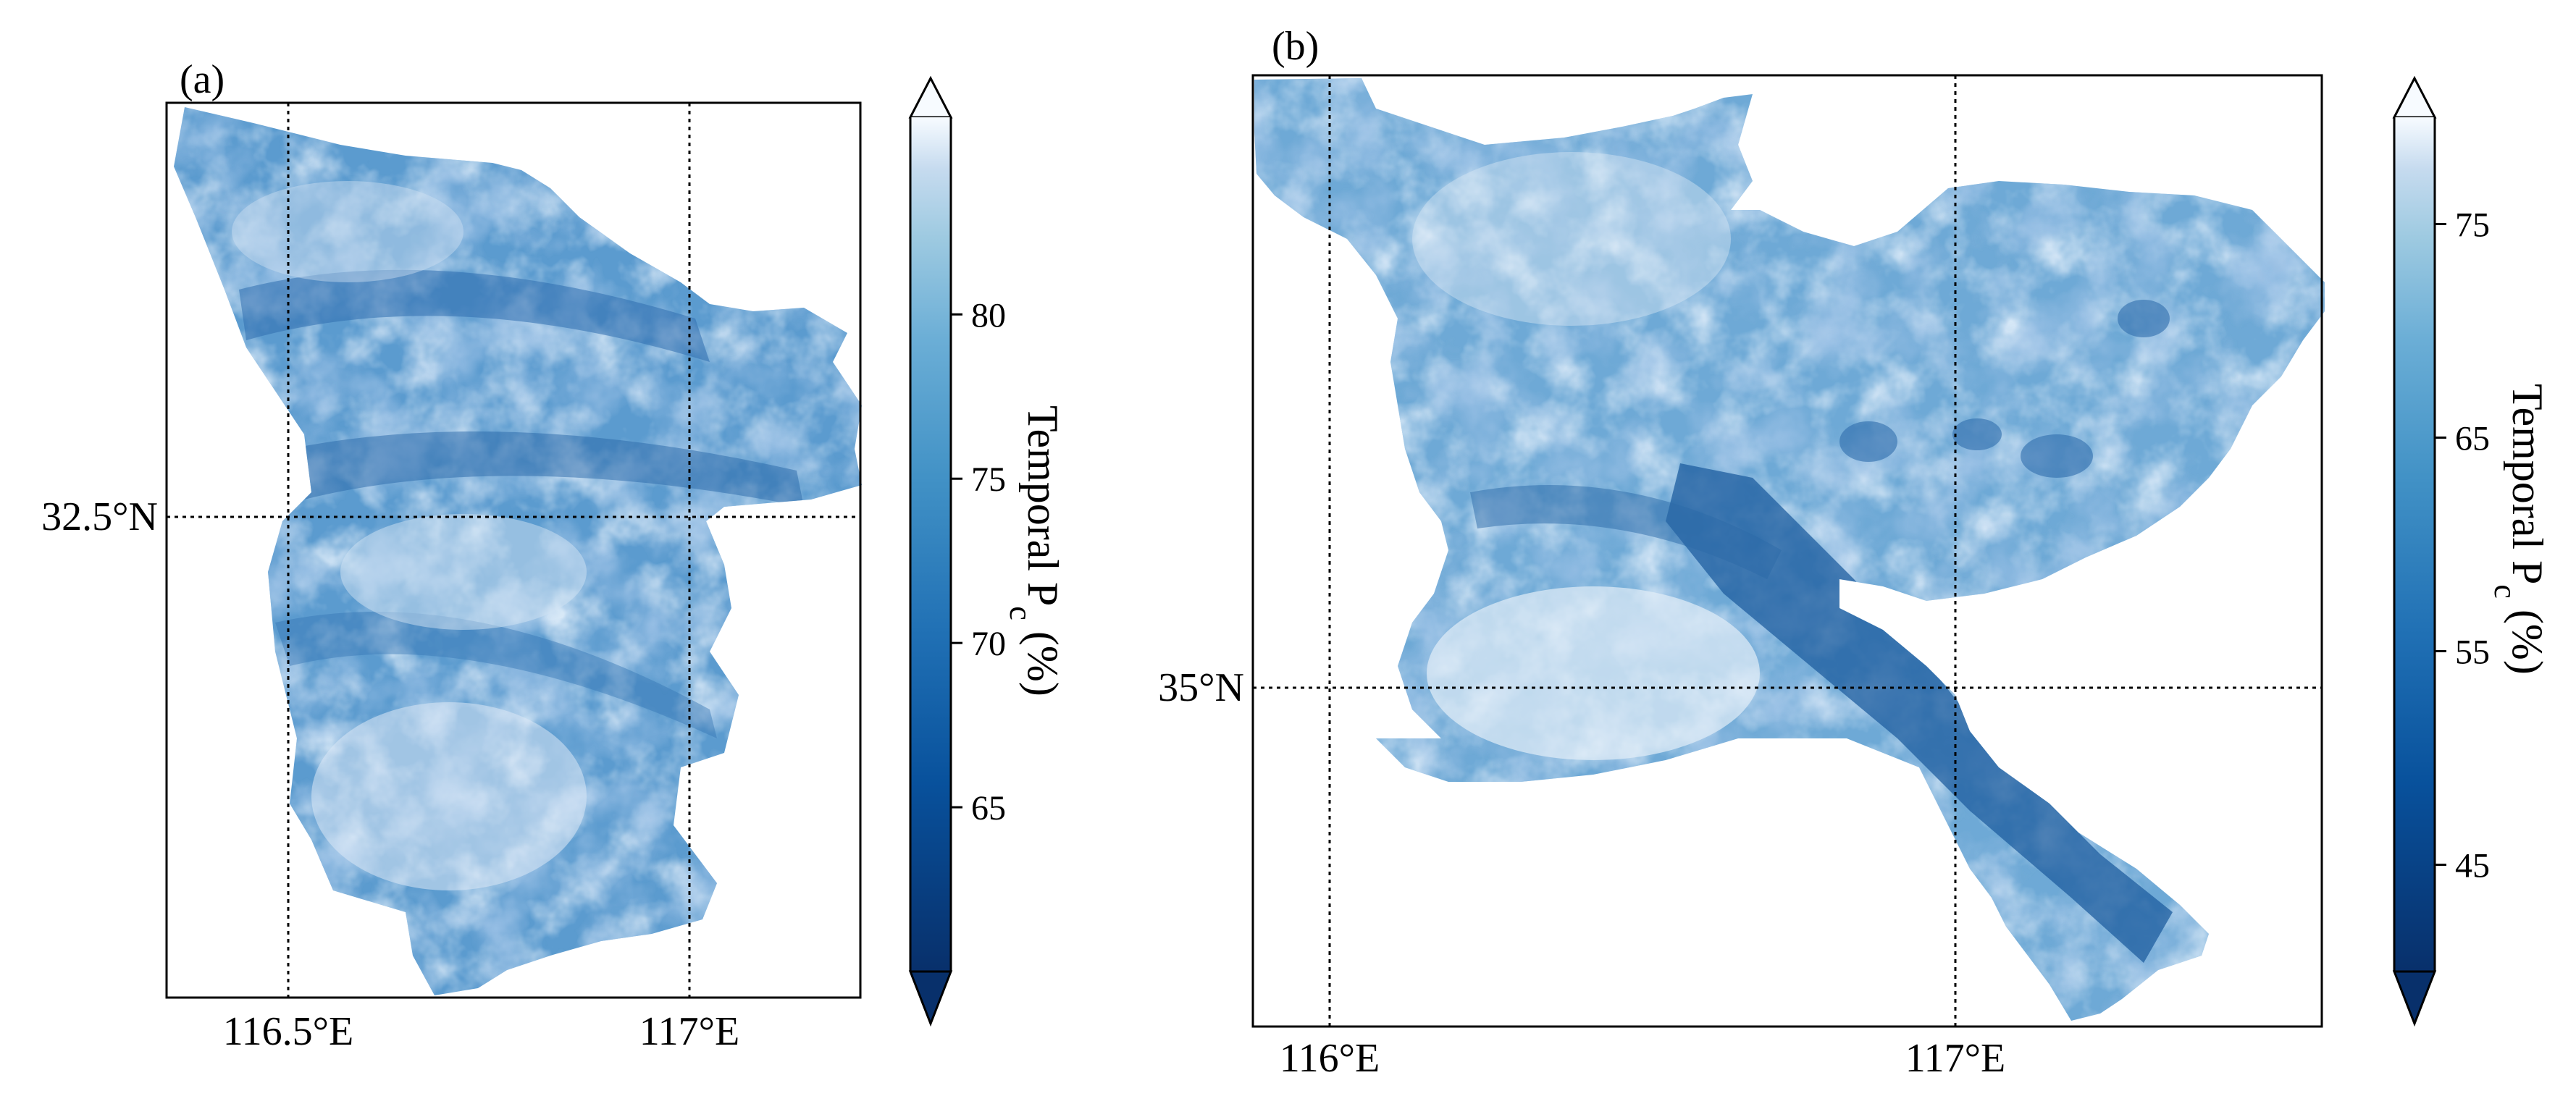 The width and height of the screenshot is (2576, 1104). Describe the element at coordinates (1035, 551) in the screenshot. I see `panel-a-colorbar-label: Temporal Pc (%)` at that location.